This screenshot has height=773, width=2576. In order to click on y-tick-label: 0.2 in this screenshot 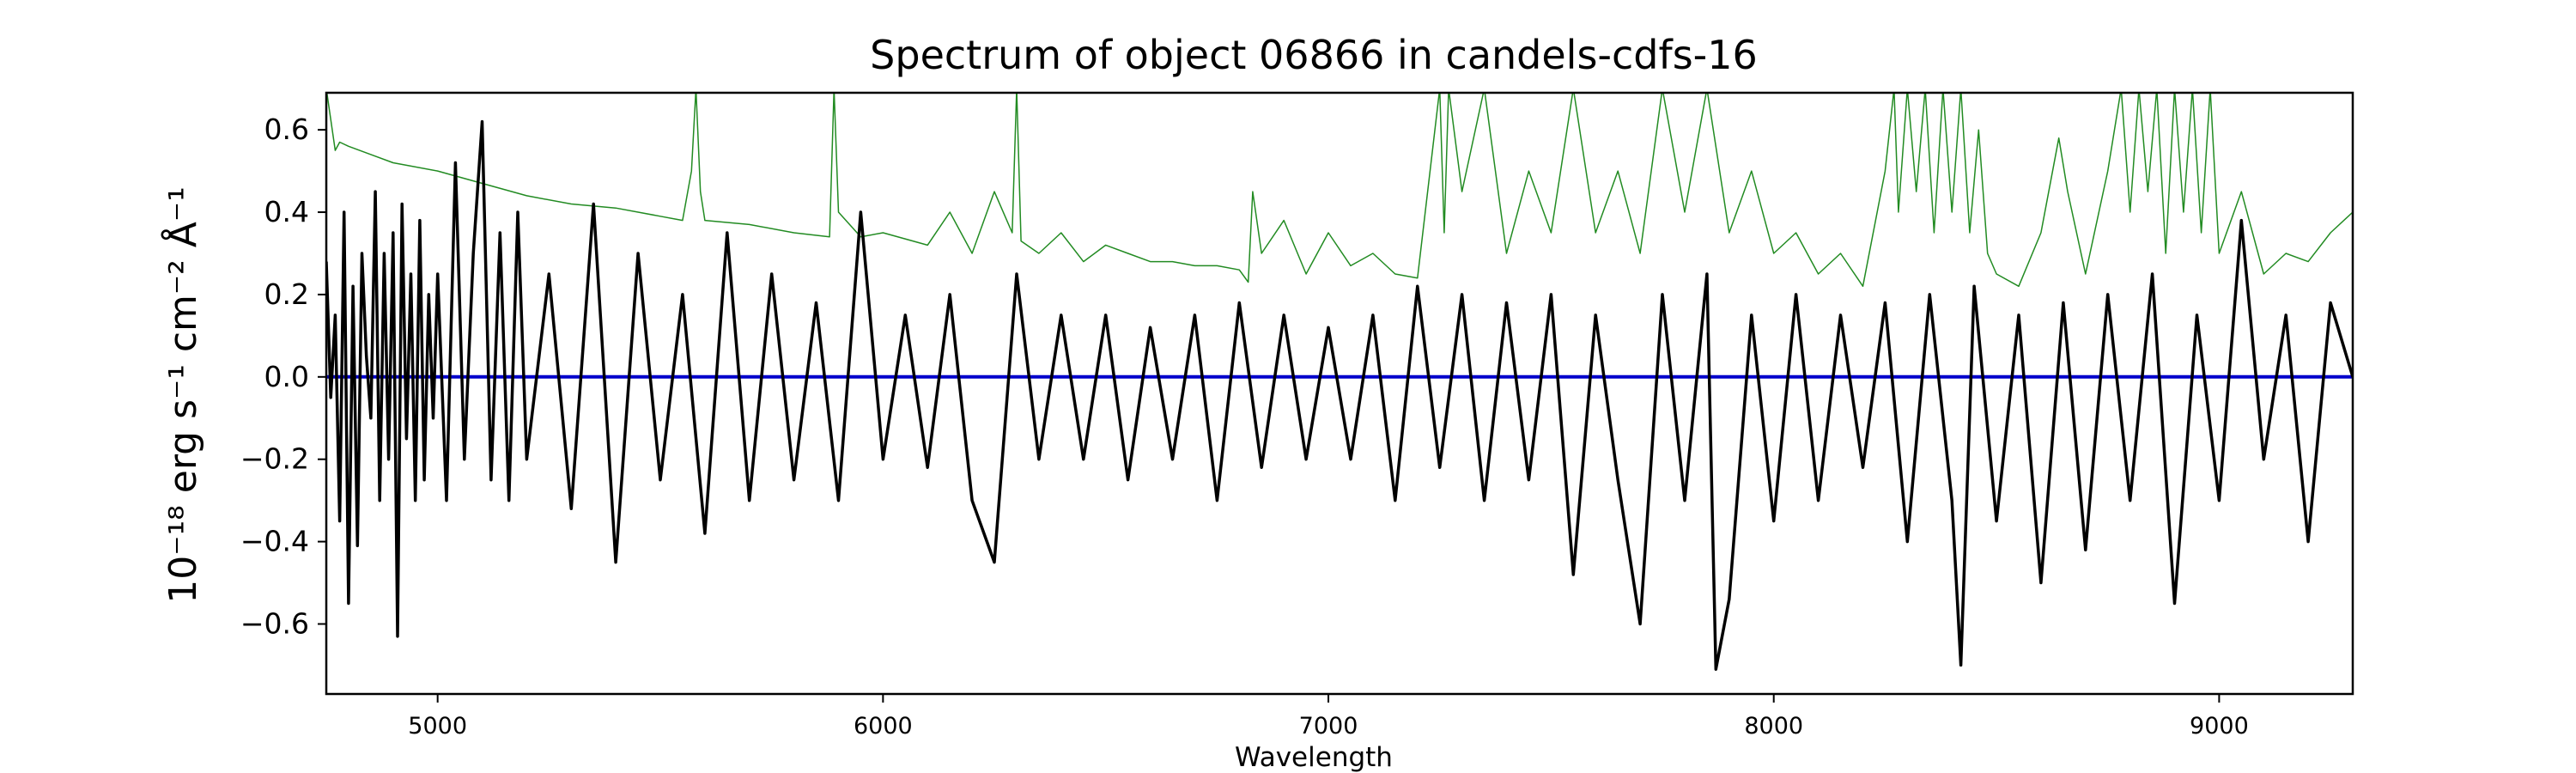, I will do `click(286, 294)`.